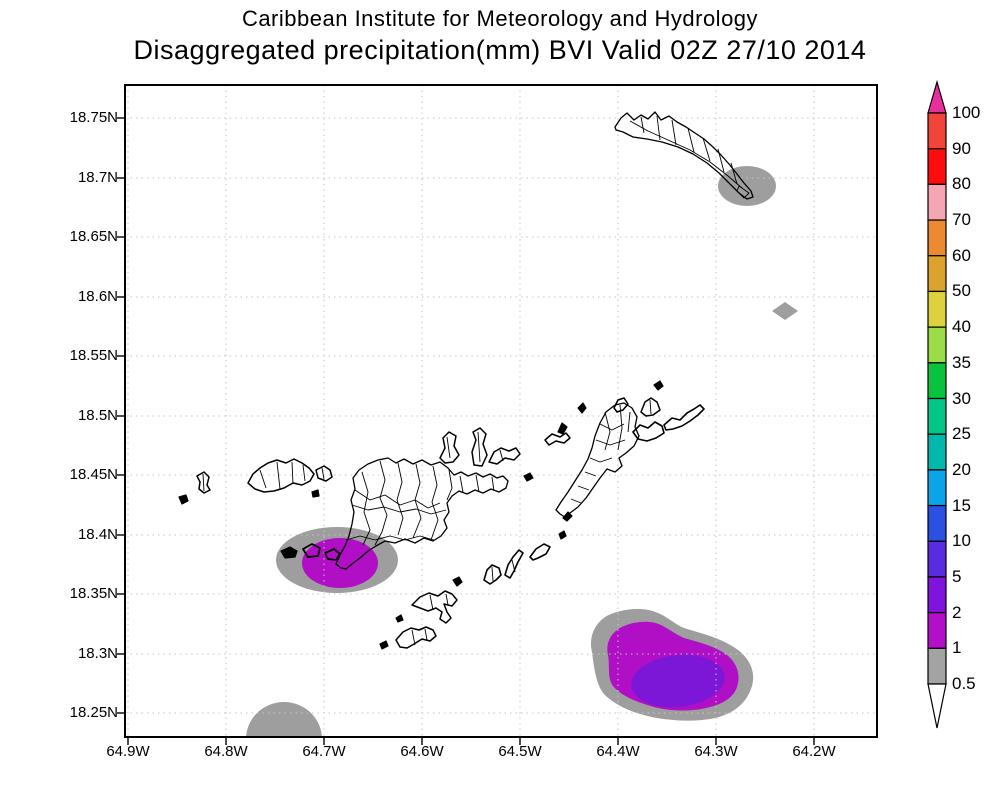  What do you see at coordinates (557, 439) in the screenshot?
I see `island-dog-islands` at bounding box center [557, 439].